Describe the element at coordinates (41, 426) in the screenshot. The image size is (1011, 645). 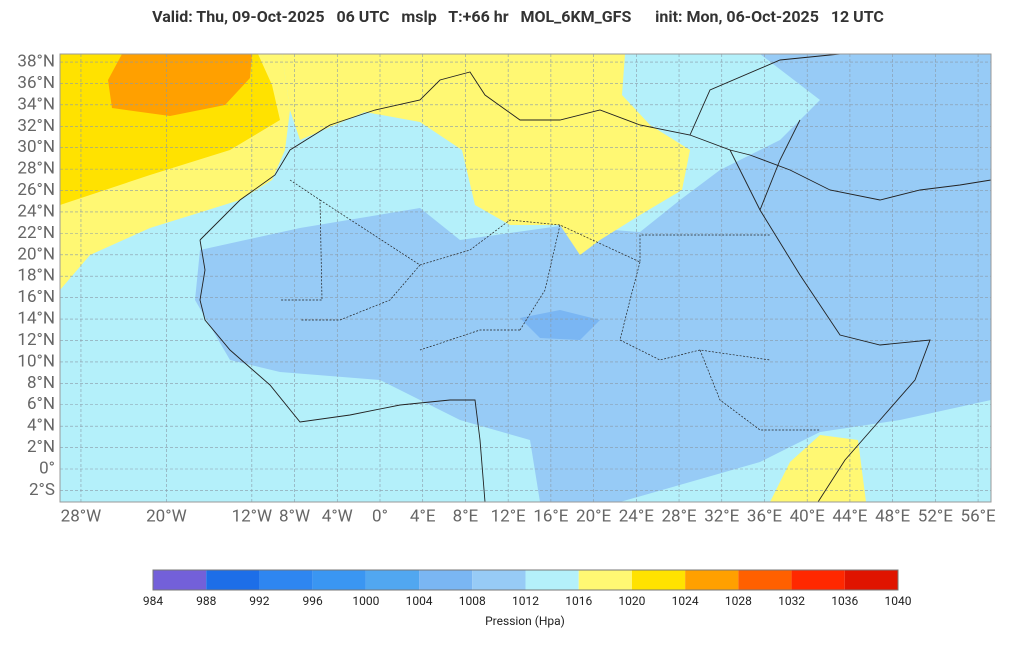
I see `lat-label: 4°N` at that location.